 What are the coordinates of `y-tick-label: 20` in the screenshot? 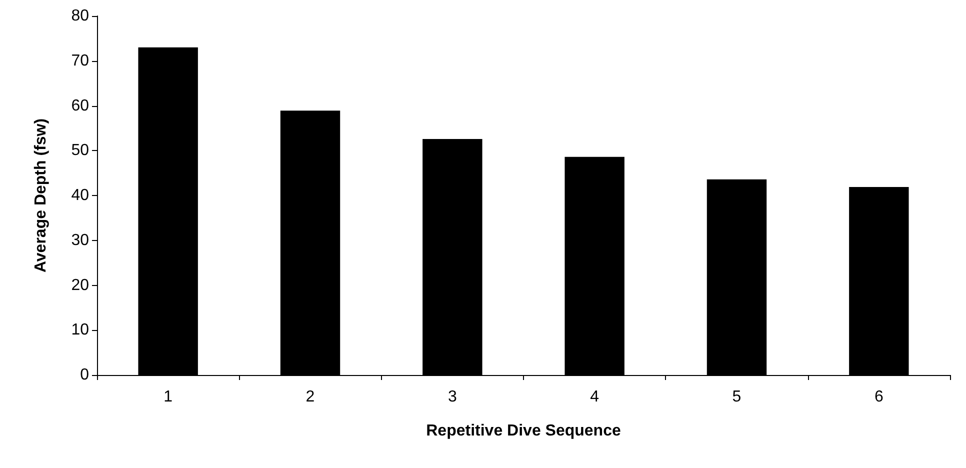 It's located at (80, 285).